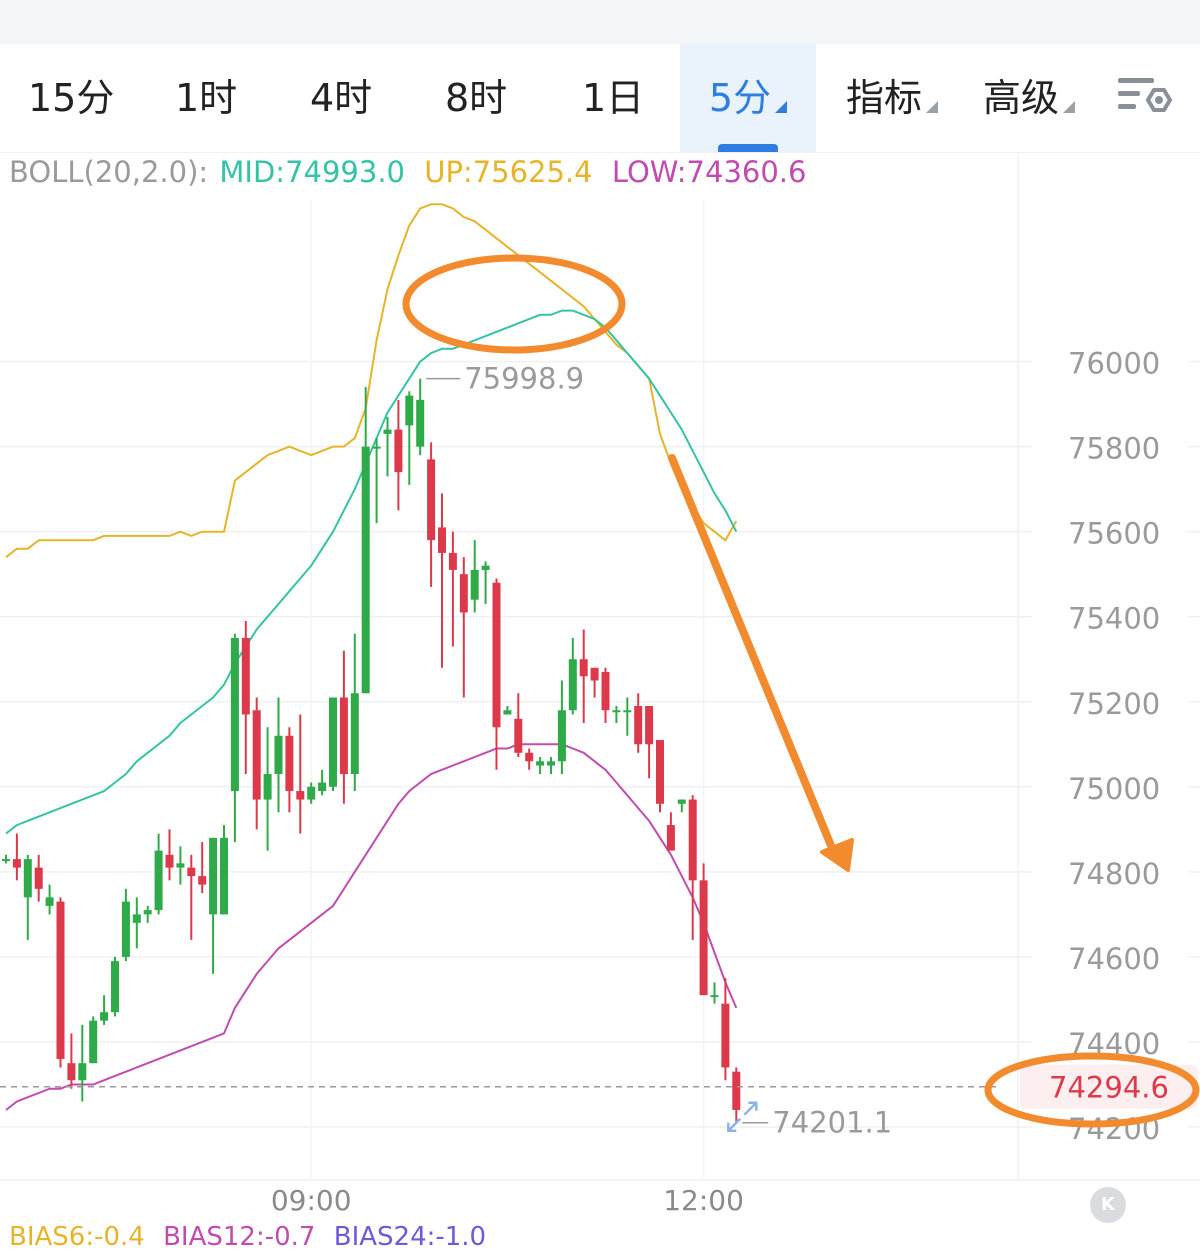 This screenshot has height=1252, width=1200. What do you see at coordinates (896, 98) in the screenshot?
I see `tab-7: 指标` at bounding box center [896, 98].